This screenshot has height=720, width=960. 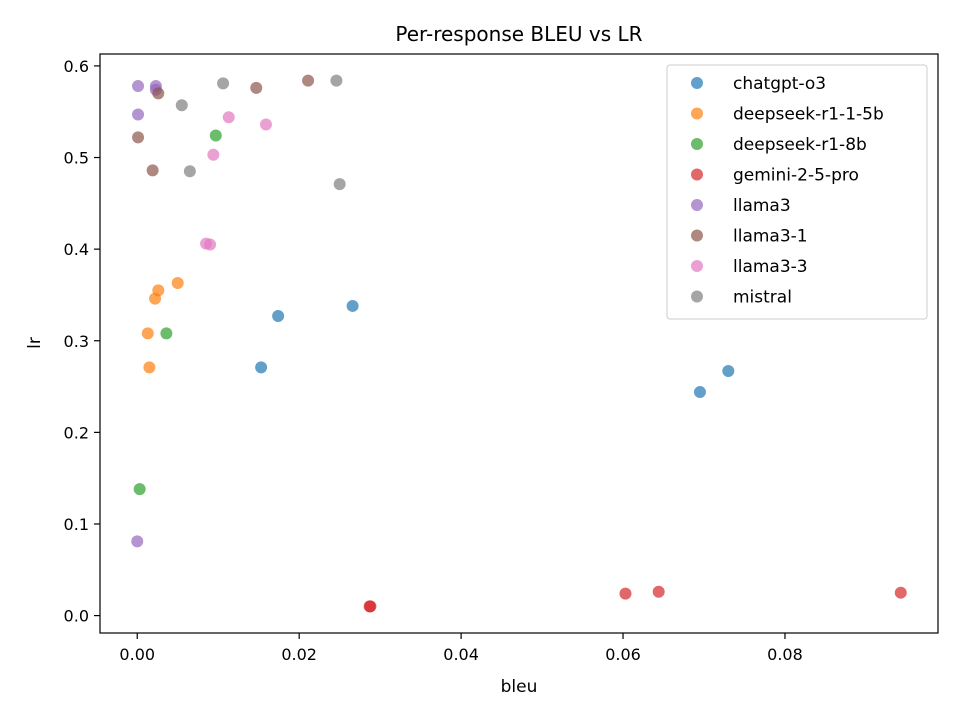 What do you see at coordinates (762, 298) in the screenshot?
I see `legend-label-mistral: mistral` at bounding box center [762, 298].